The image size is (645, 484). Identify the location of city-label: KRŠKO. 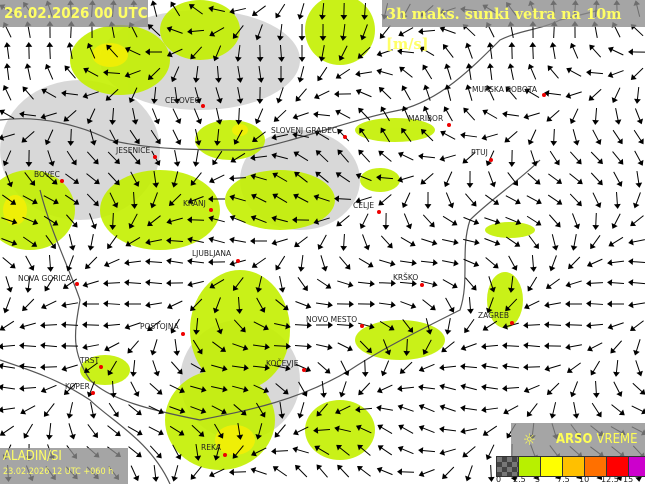
(406, 277).